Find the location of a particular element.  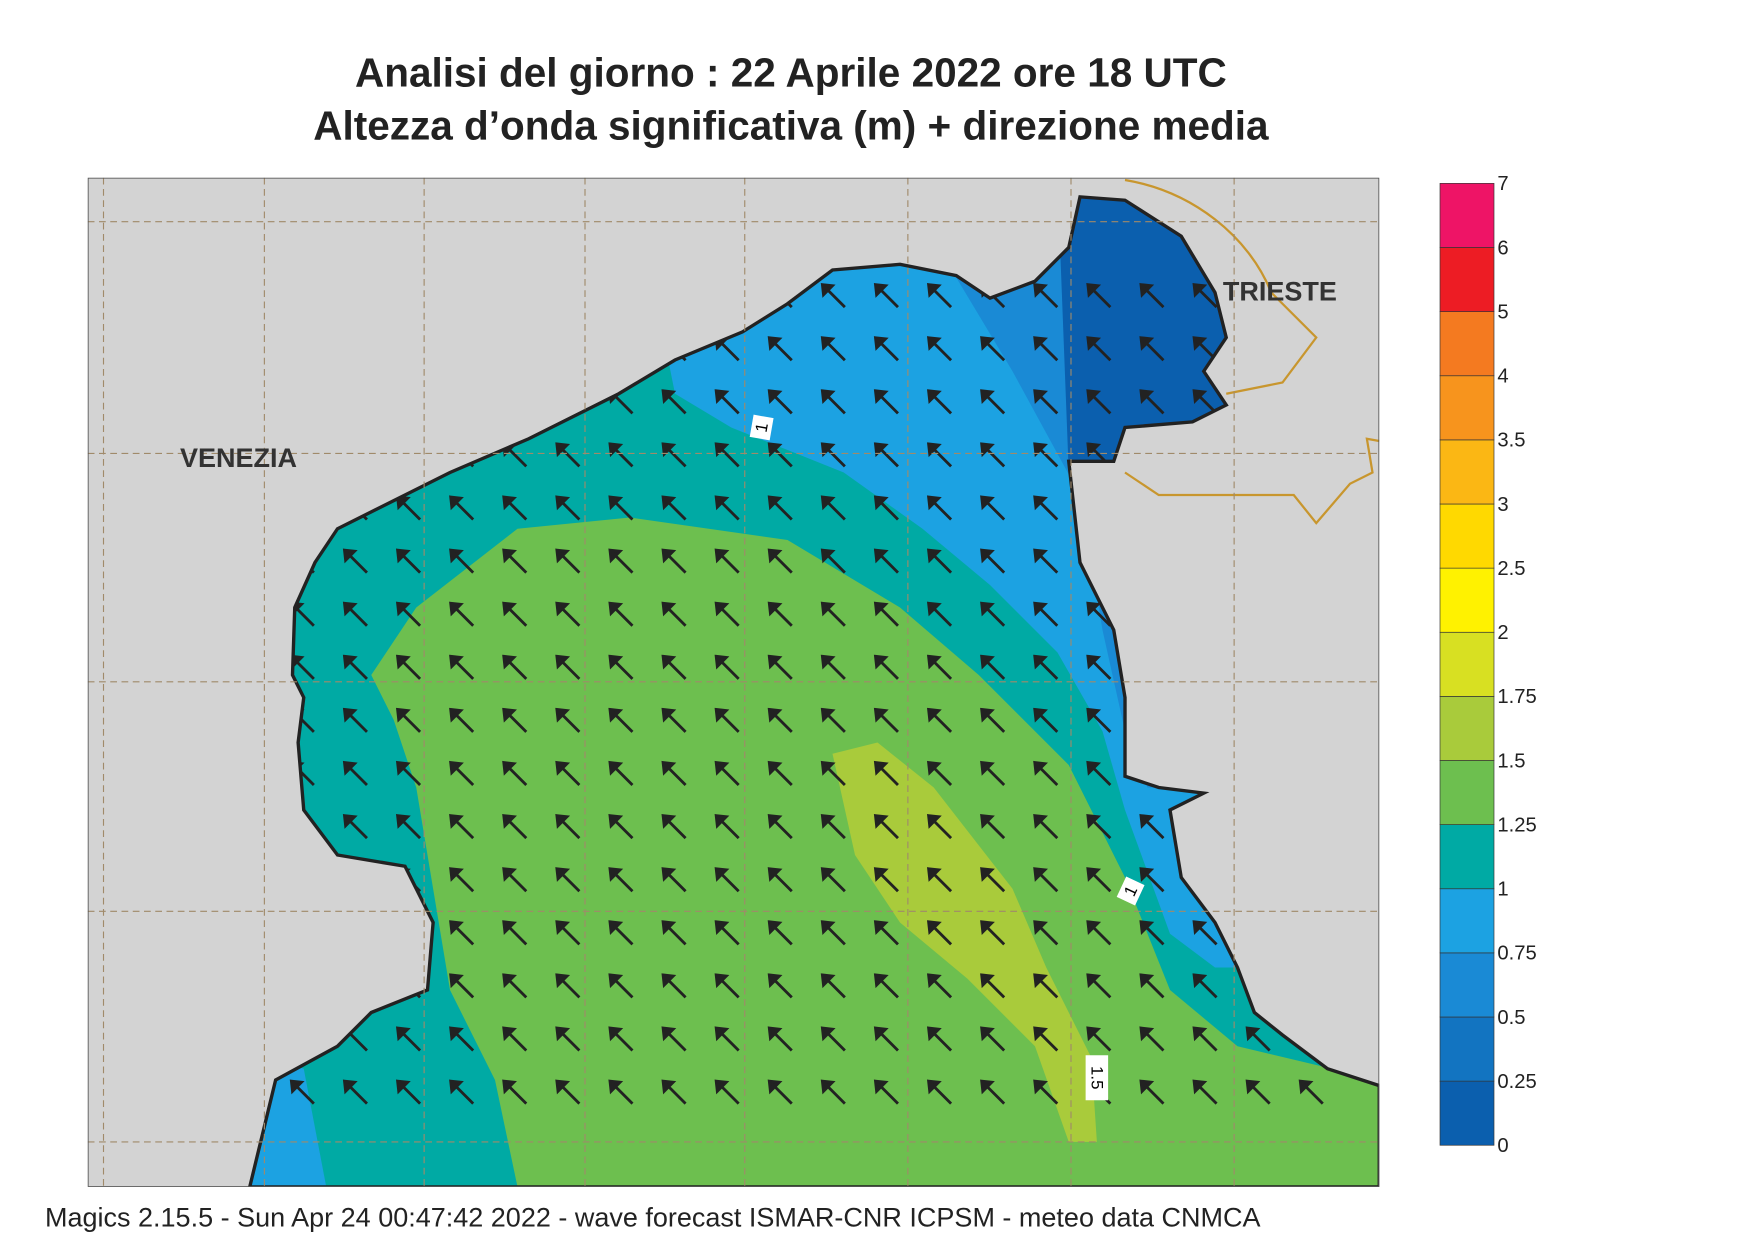

colorbar-label: 1.25 is located at coordinates (1516, 825).